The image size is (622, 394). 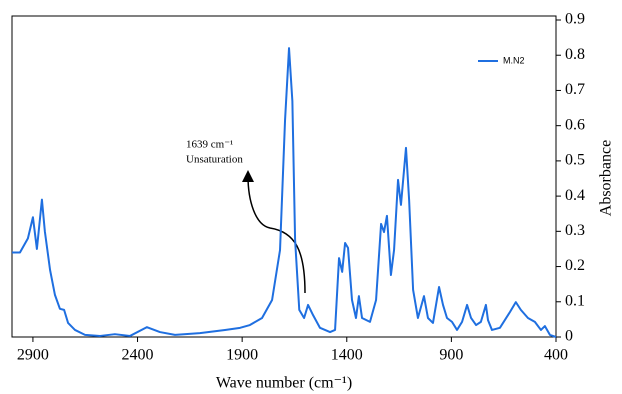 I want to click on y-tick-label: 0.5, so click(x=575, y=160).